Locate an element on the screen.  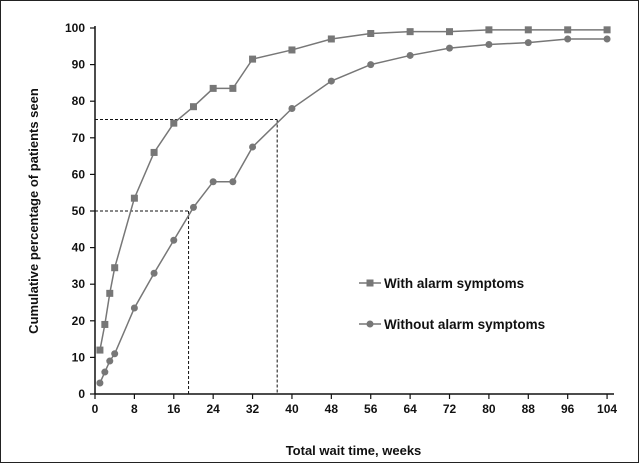
x-tick-label: 96 is located at coordinates (568, 409).